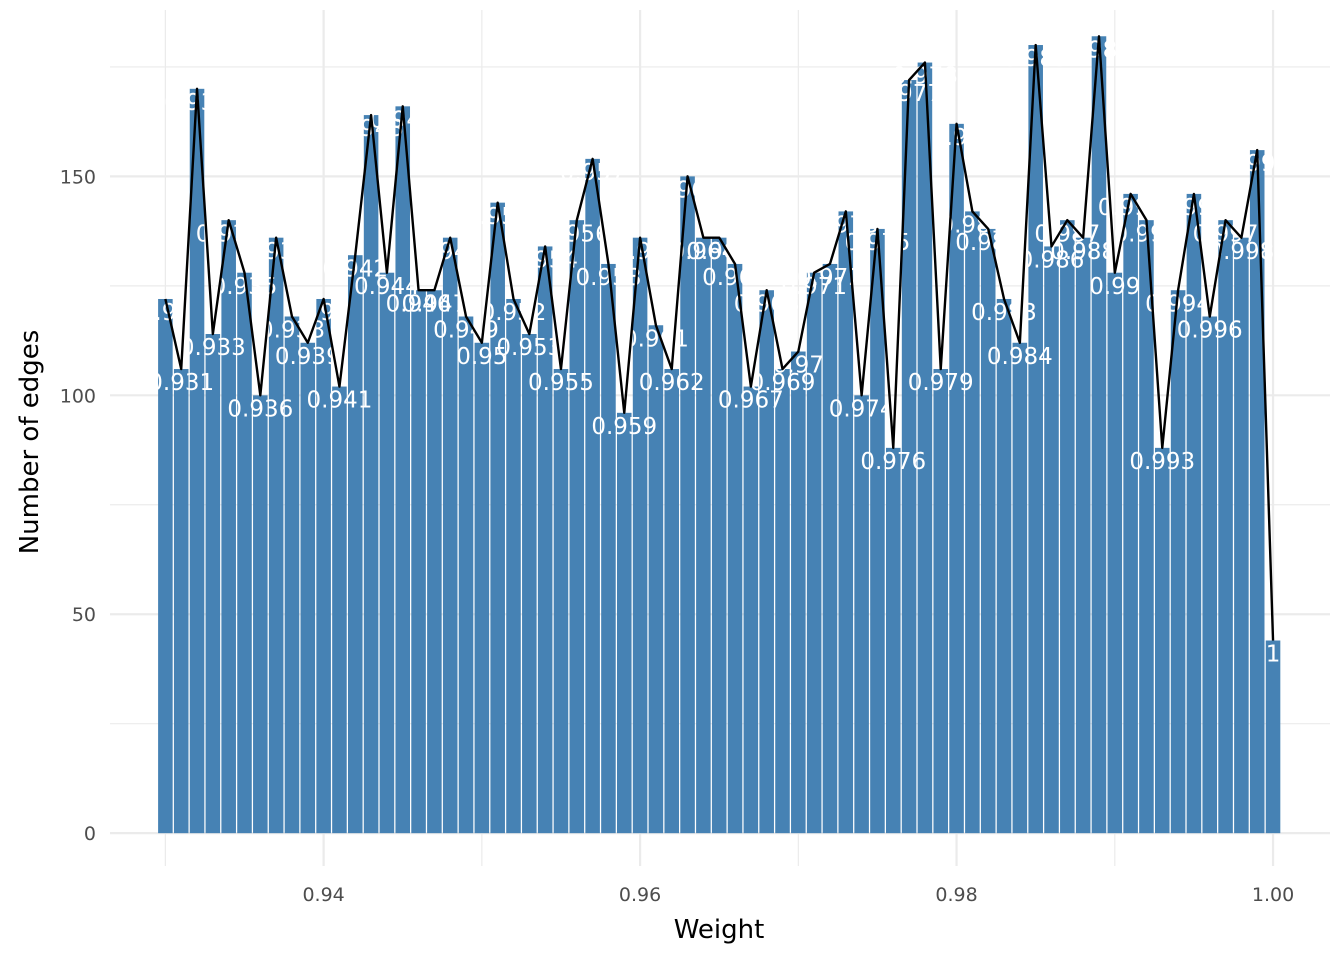  I want to click on x-tick-label: 1.00, so click(1273, 895).